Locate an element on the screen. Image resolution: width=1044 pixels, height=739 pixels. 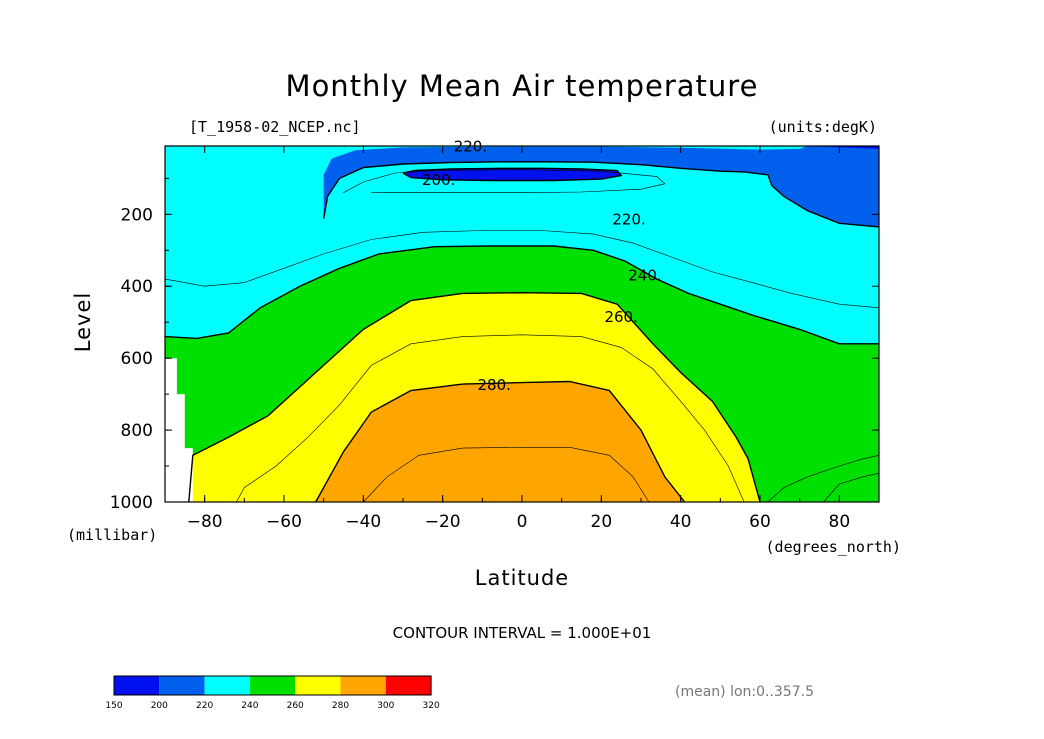
colorbar-tick-label: 260 is located at coordinates (295, 706).